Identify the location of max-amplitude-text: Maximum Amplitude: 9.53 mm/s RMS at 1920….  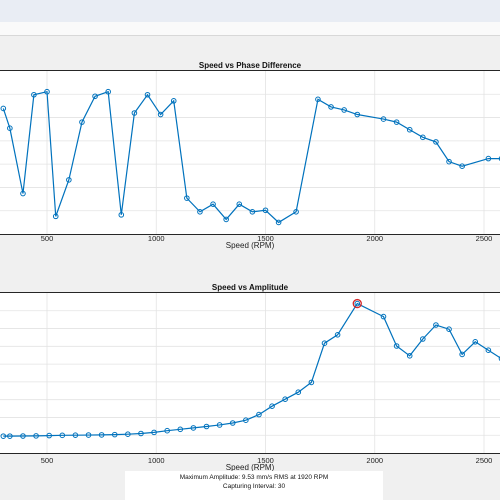
(254, 477).